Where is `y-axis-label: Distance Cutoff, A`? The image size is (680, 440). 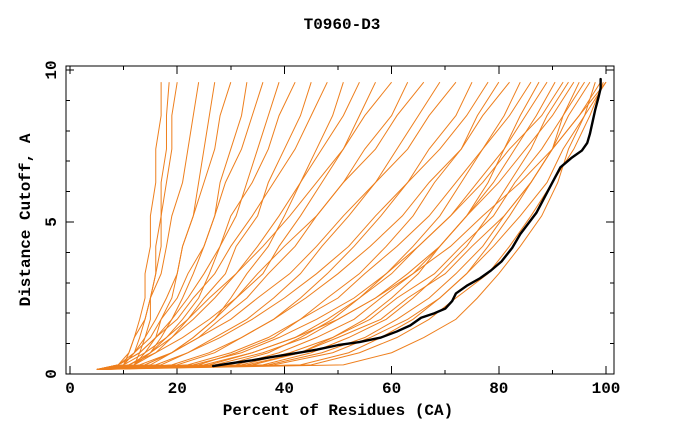
y-axis-label: Distance Cutoff, A is located at coordinates (26, 219).